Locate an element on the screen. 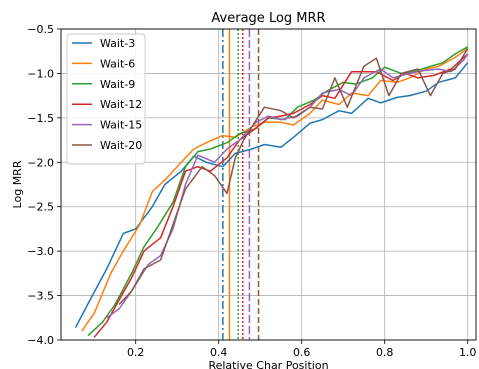  y-tick-label: −3.0 is located at coordinates (40, 251).